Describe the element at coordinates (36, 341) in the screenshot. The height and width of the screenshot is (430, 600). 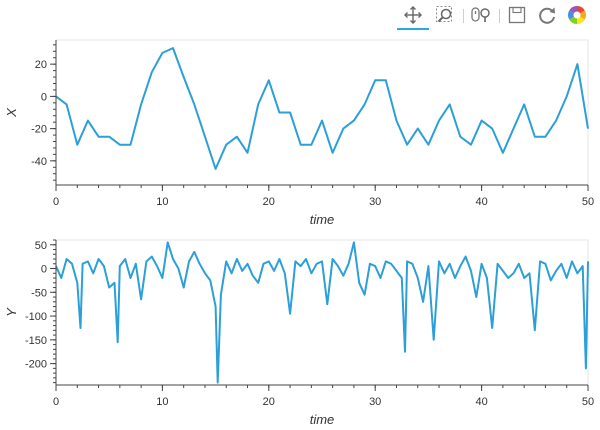
I see `y-tick-label: -150` at that location.